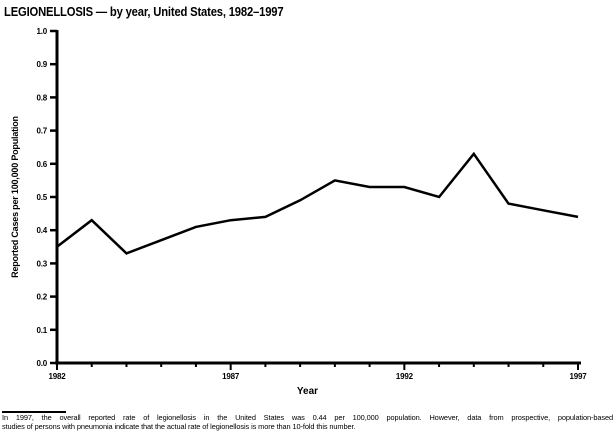 Image resolution: width=615 pixels, height=439 pixels. Describe the element at coordinates (41, 330) in the screenshot. I see `y-tick-label: 0.1` at that location.